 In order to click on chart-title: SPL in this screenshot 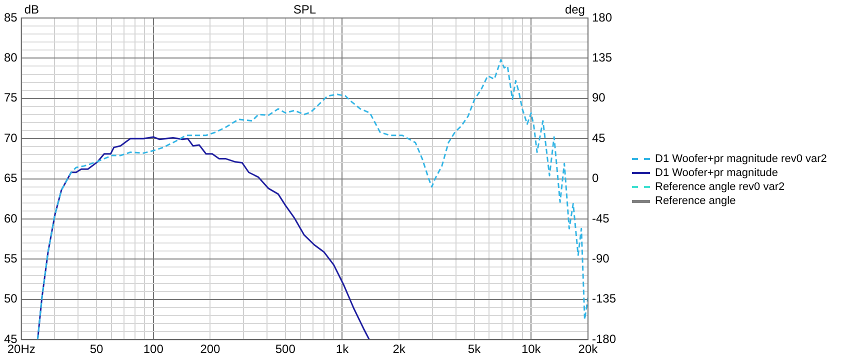, I will do `click(304, 9)`.